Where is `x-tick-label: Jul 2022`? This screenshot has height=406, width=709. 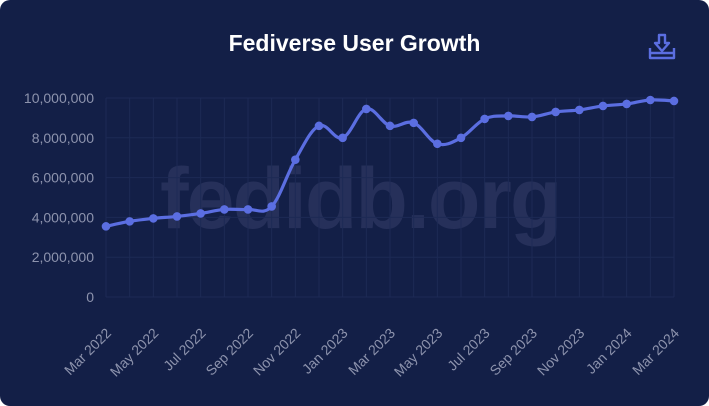 x-tick-label: Jul 2022 is located at coordinates (184, 349).